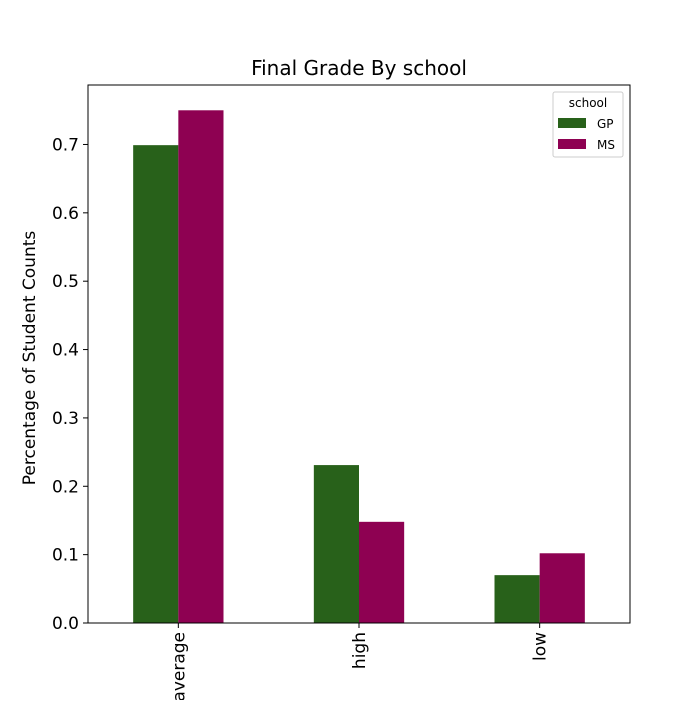  Describe the element at coordinates (382, 572) in the screenshot. I see `bar-ms-high` at that location.